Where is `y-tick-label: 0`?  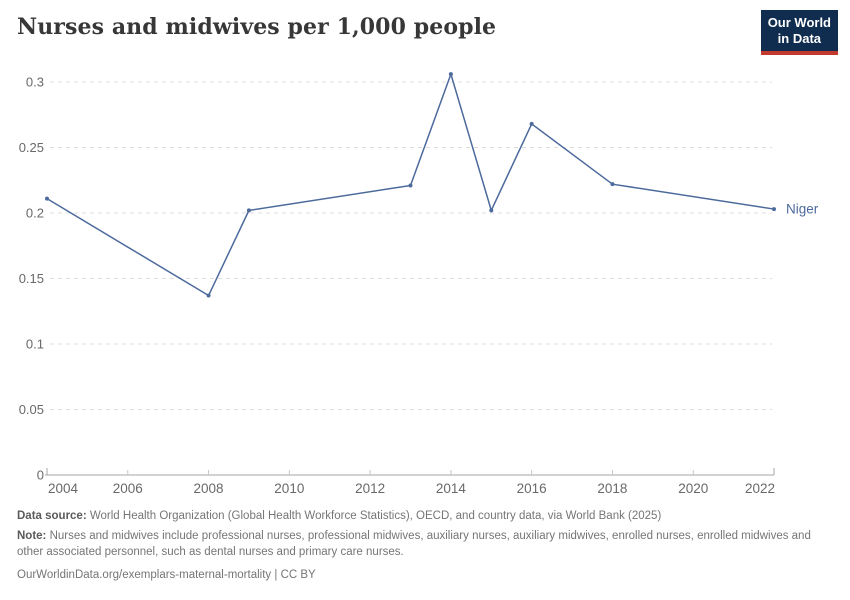 y-tick-label: 0 is located at coordinates (40, 475).